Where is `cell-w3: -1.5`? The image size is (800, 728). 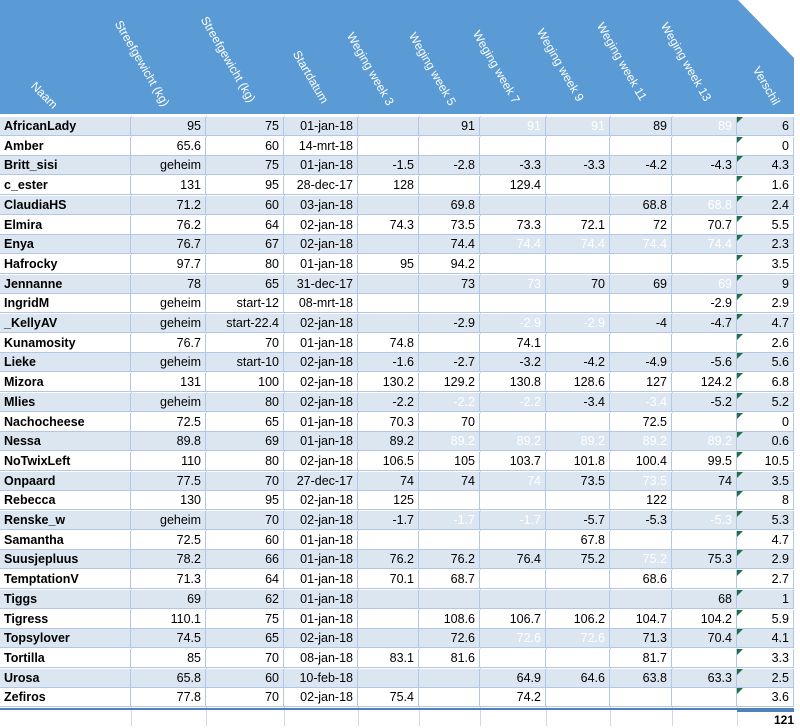 cell-w3: -1.5 is located at coordinates (388, 166).